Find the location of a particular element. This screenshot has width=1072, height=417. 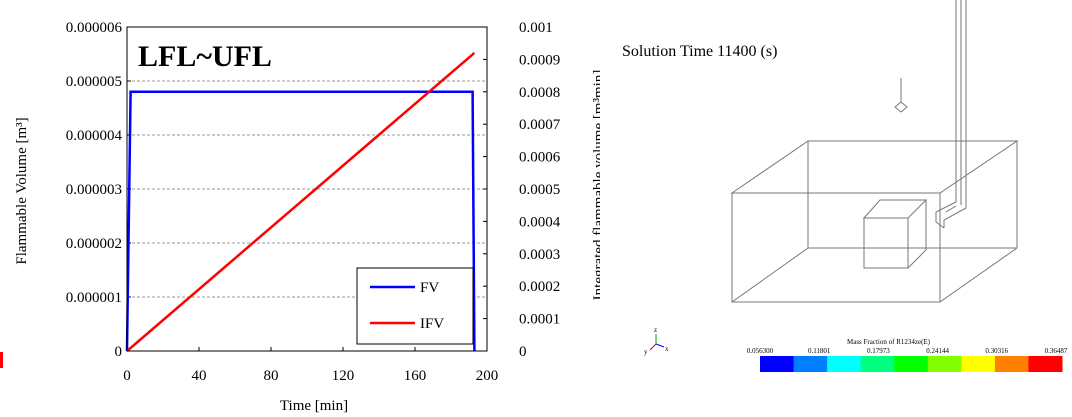

colorbar is located at coordinates (911, 364).